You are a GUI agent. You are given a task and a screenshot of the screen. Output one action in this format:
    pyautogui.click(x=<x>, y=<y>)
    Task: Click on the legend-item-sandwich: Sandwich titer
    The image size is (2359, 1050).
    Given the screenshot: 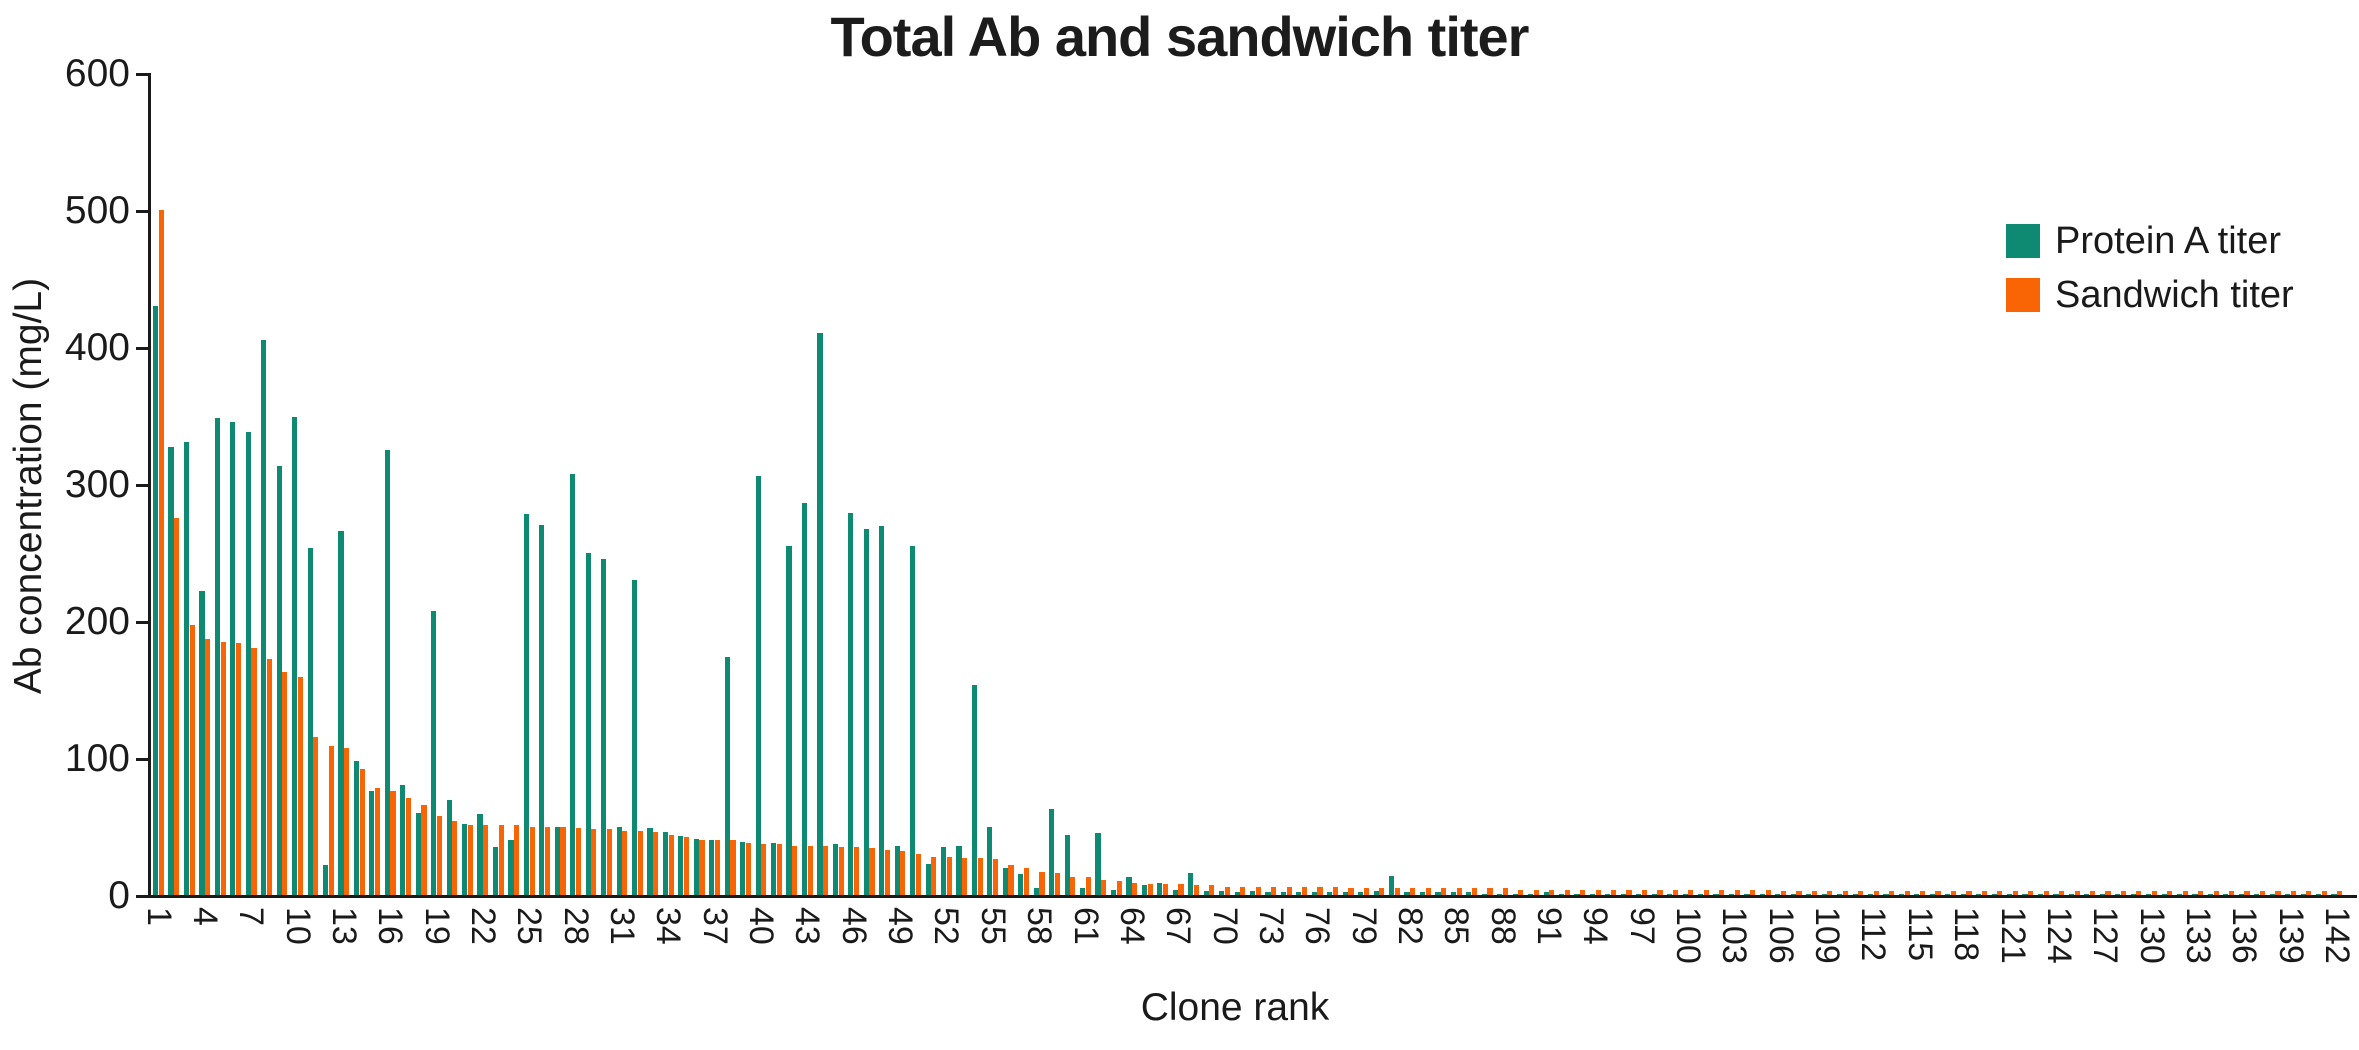 What is the action you would take?
    pyautogui.click(x=2150, y=295)
    